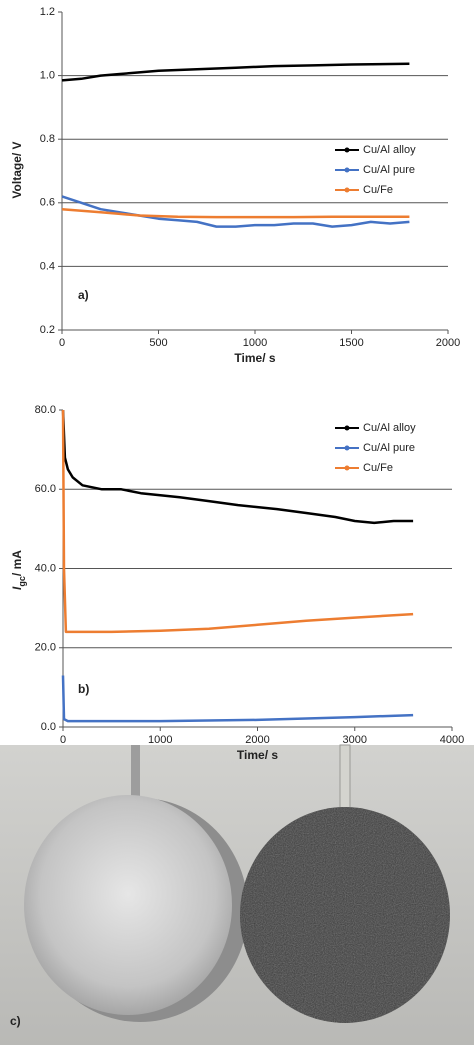 The height and width of the screenshot is (1050, 474). I want to click on y-axis-title-part: gc, so click(22, 581).